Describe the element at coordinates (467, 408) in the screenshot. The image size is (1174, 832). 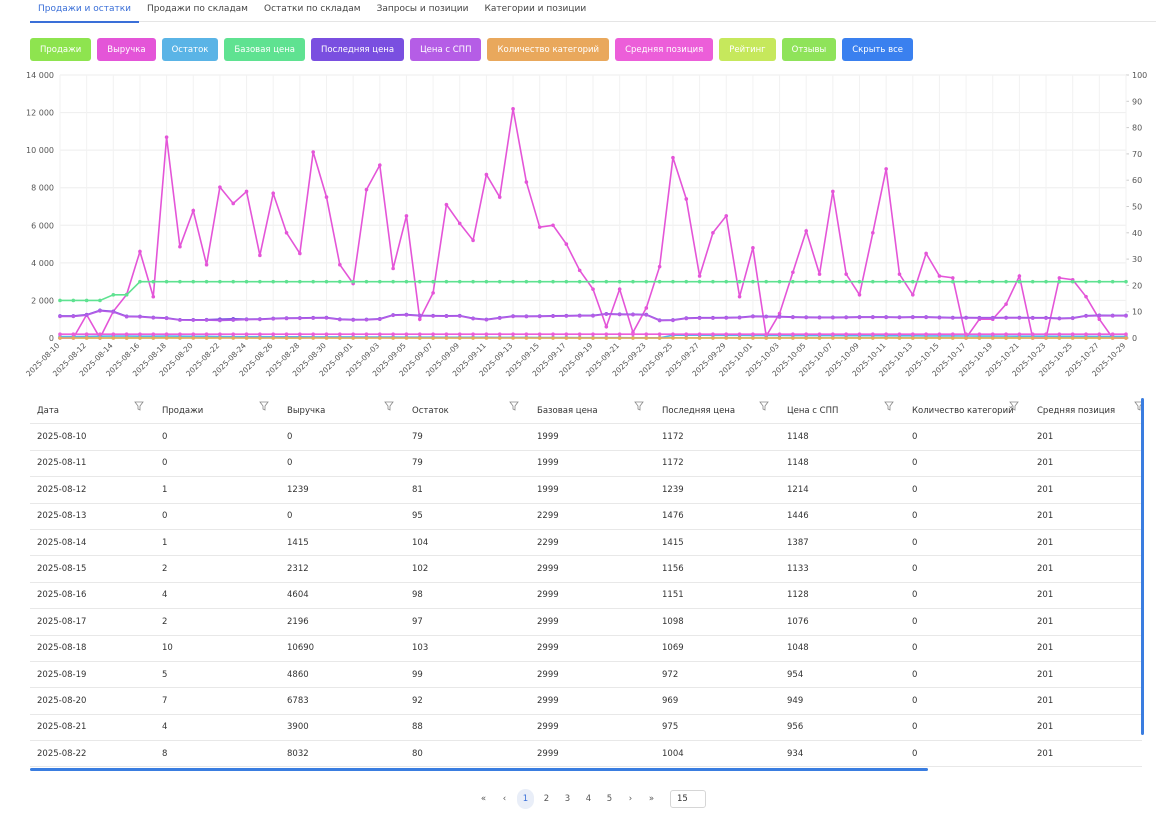
I see `column-header: Остаток` at that location.